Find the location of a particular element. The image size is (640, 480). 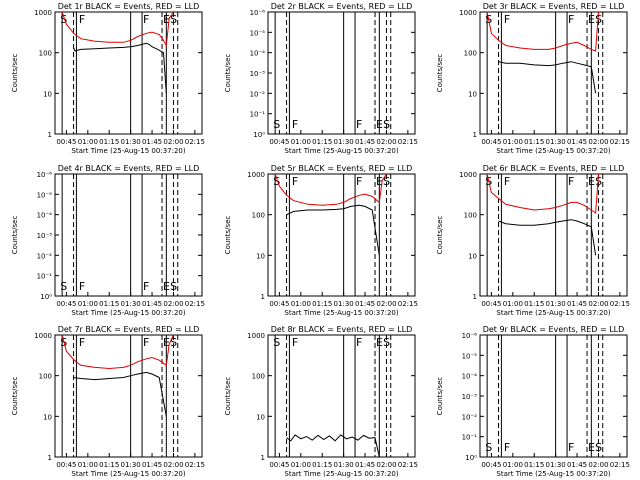

chart-title: Det 6r BLACK = Events, RED = LLD is located at coordinates (554, 168).